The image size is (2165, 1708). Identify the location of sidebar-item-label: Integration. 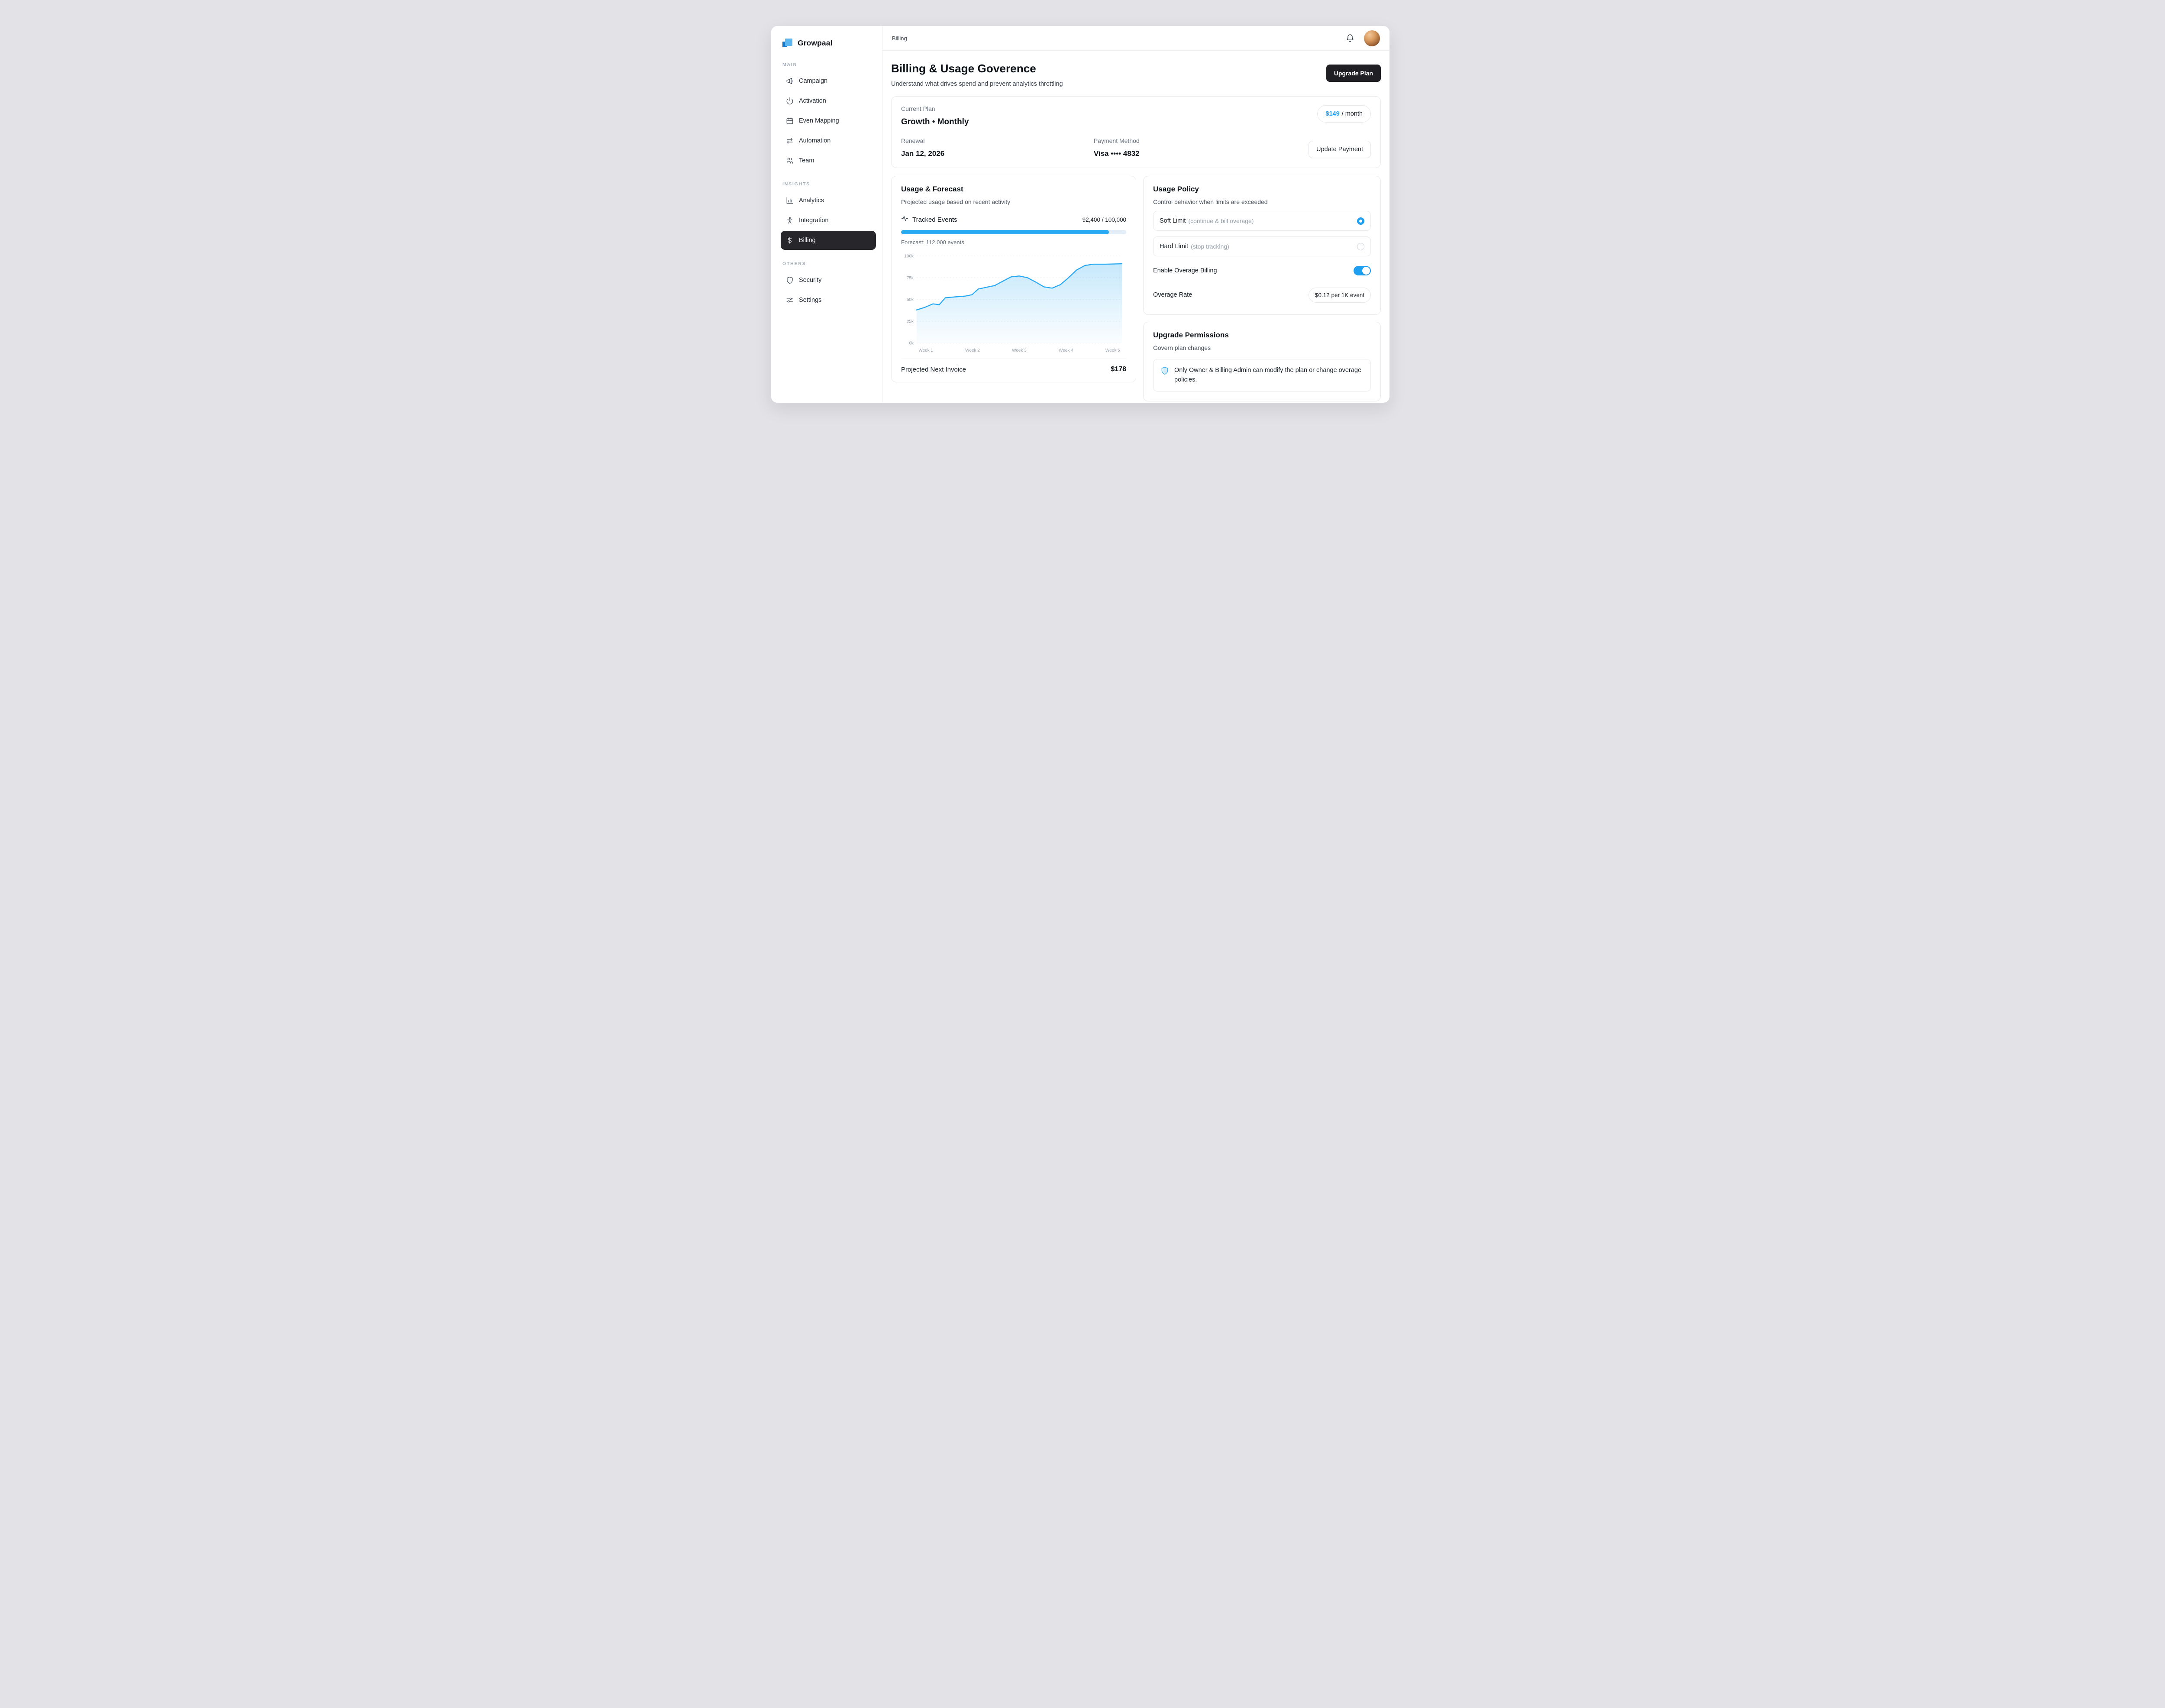
(814, 220).